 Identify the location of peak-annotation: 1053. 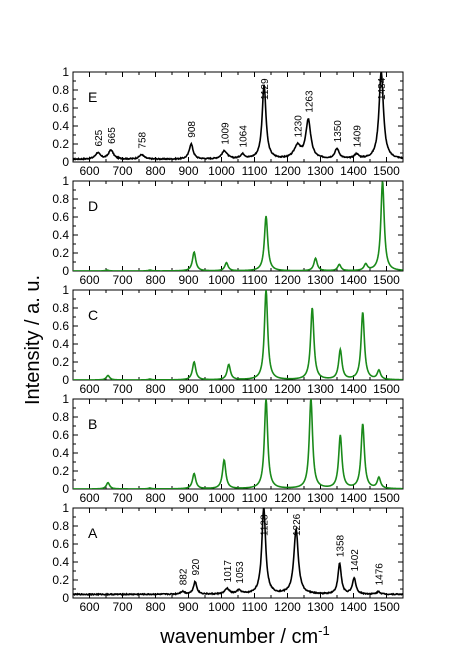
(240, 572).